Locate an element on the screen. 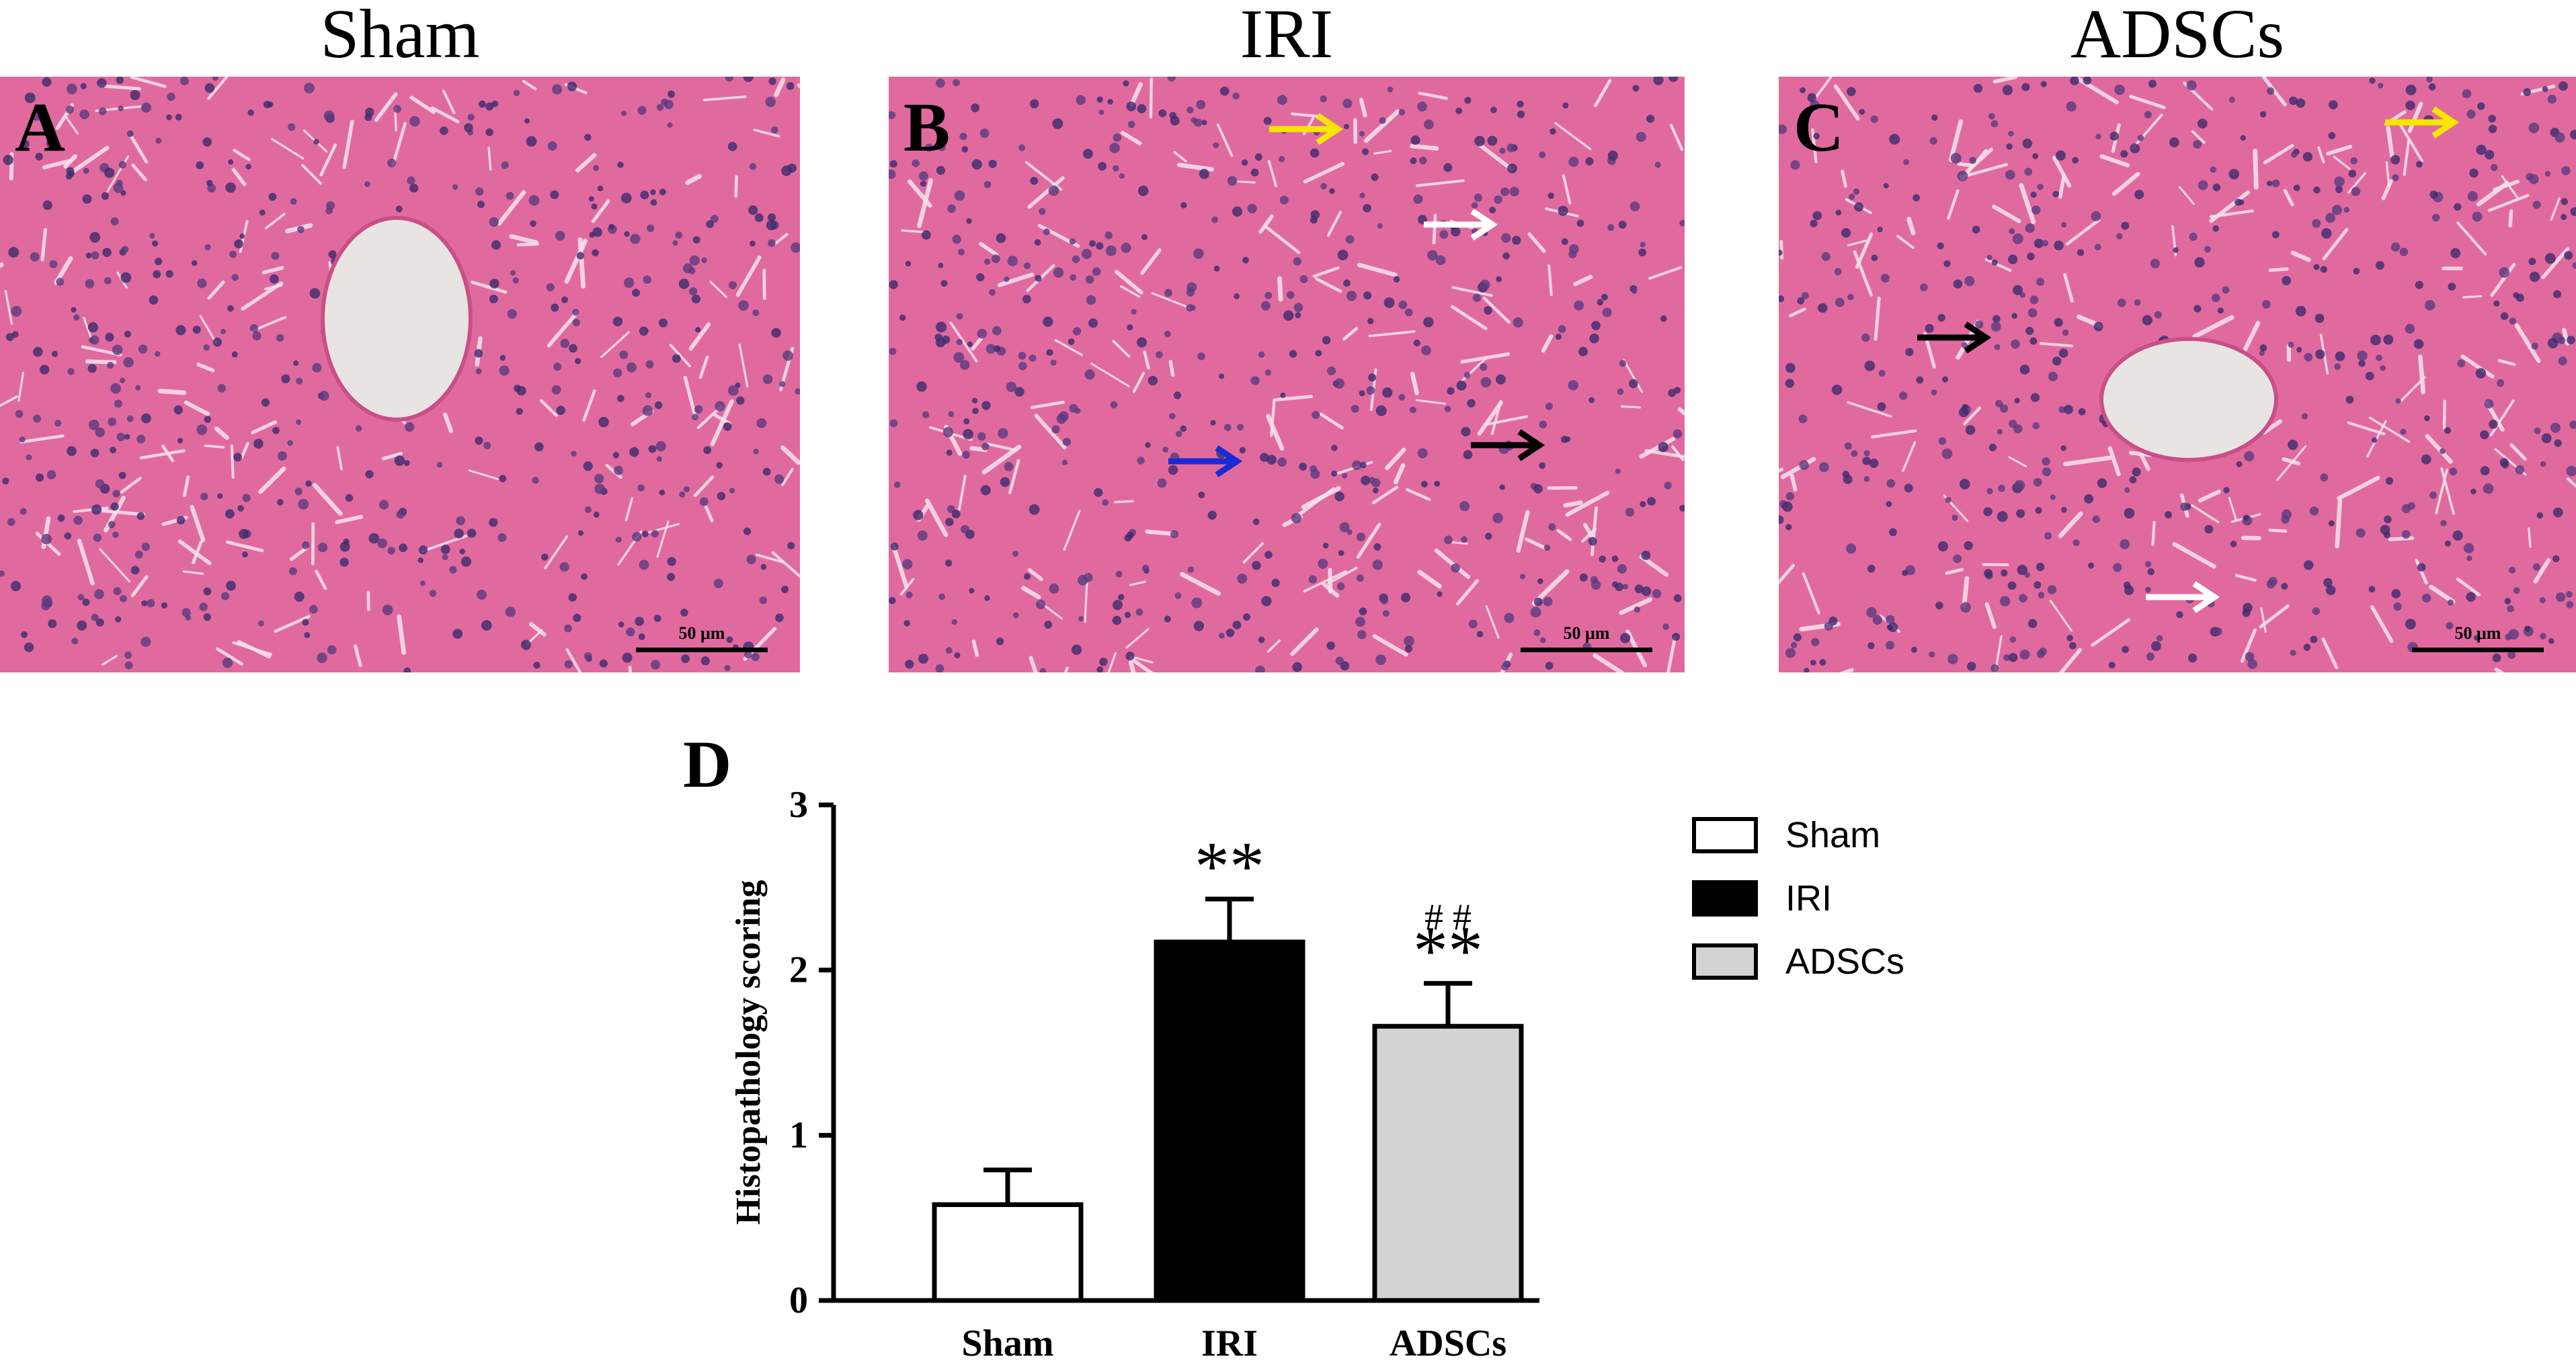 The width and height of the screenshot is (2576, 1361). legend-label: ADSCs is located at coordinates (1844, 961).